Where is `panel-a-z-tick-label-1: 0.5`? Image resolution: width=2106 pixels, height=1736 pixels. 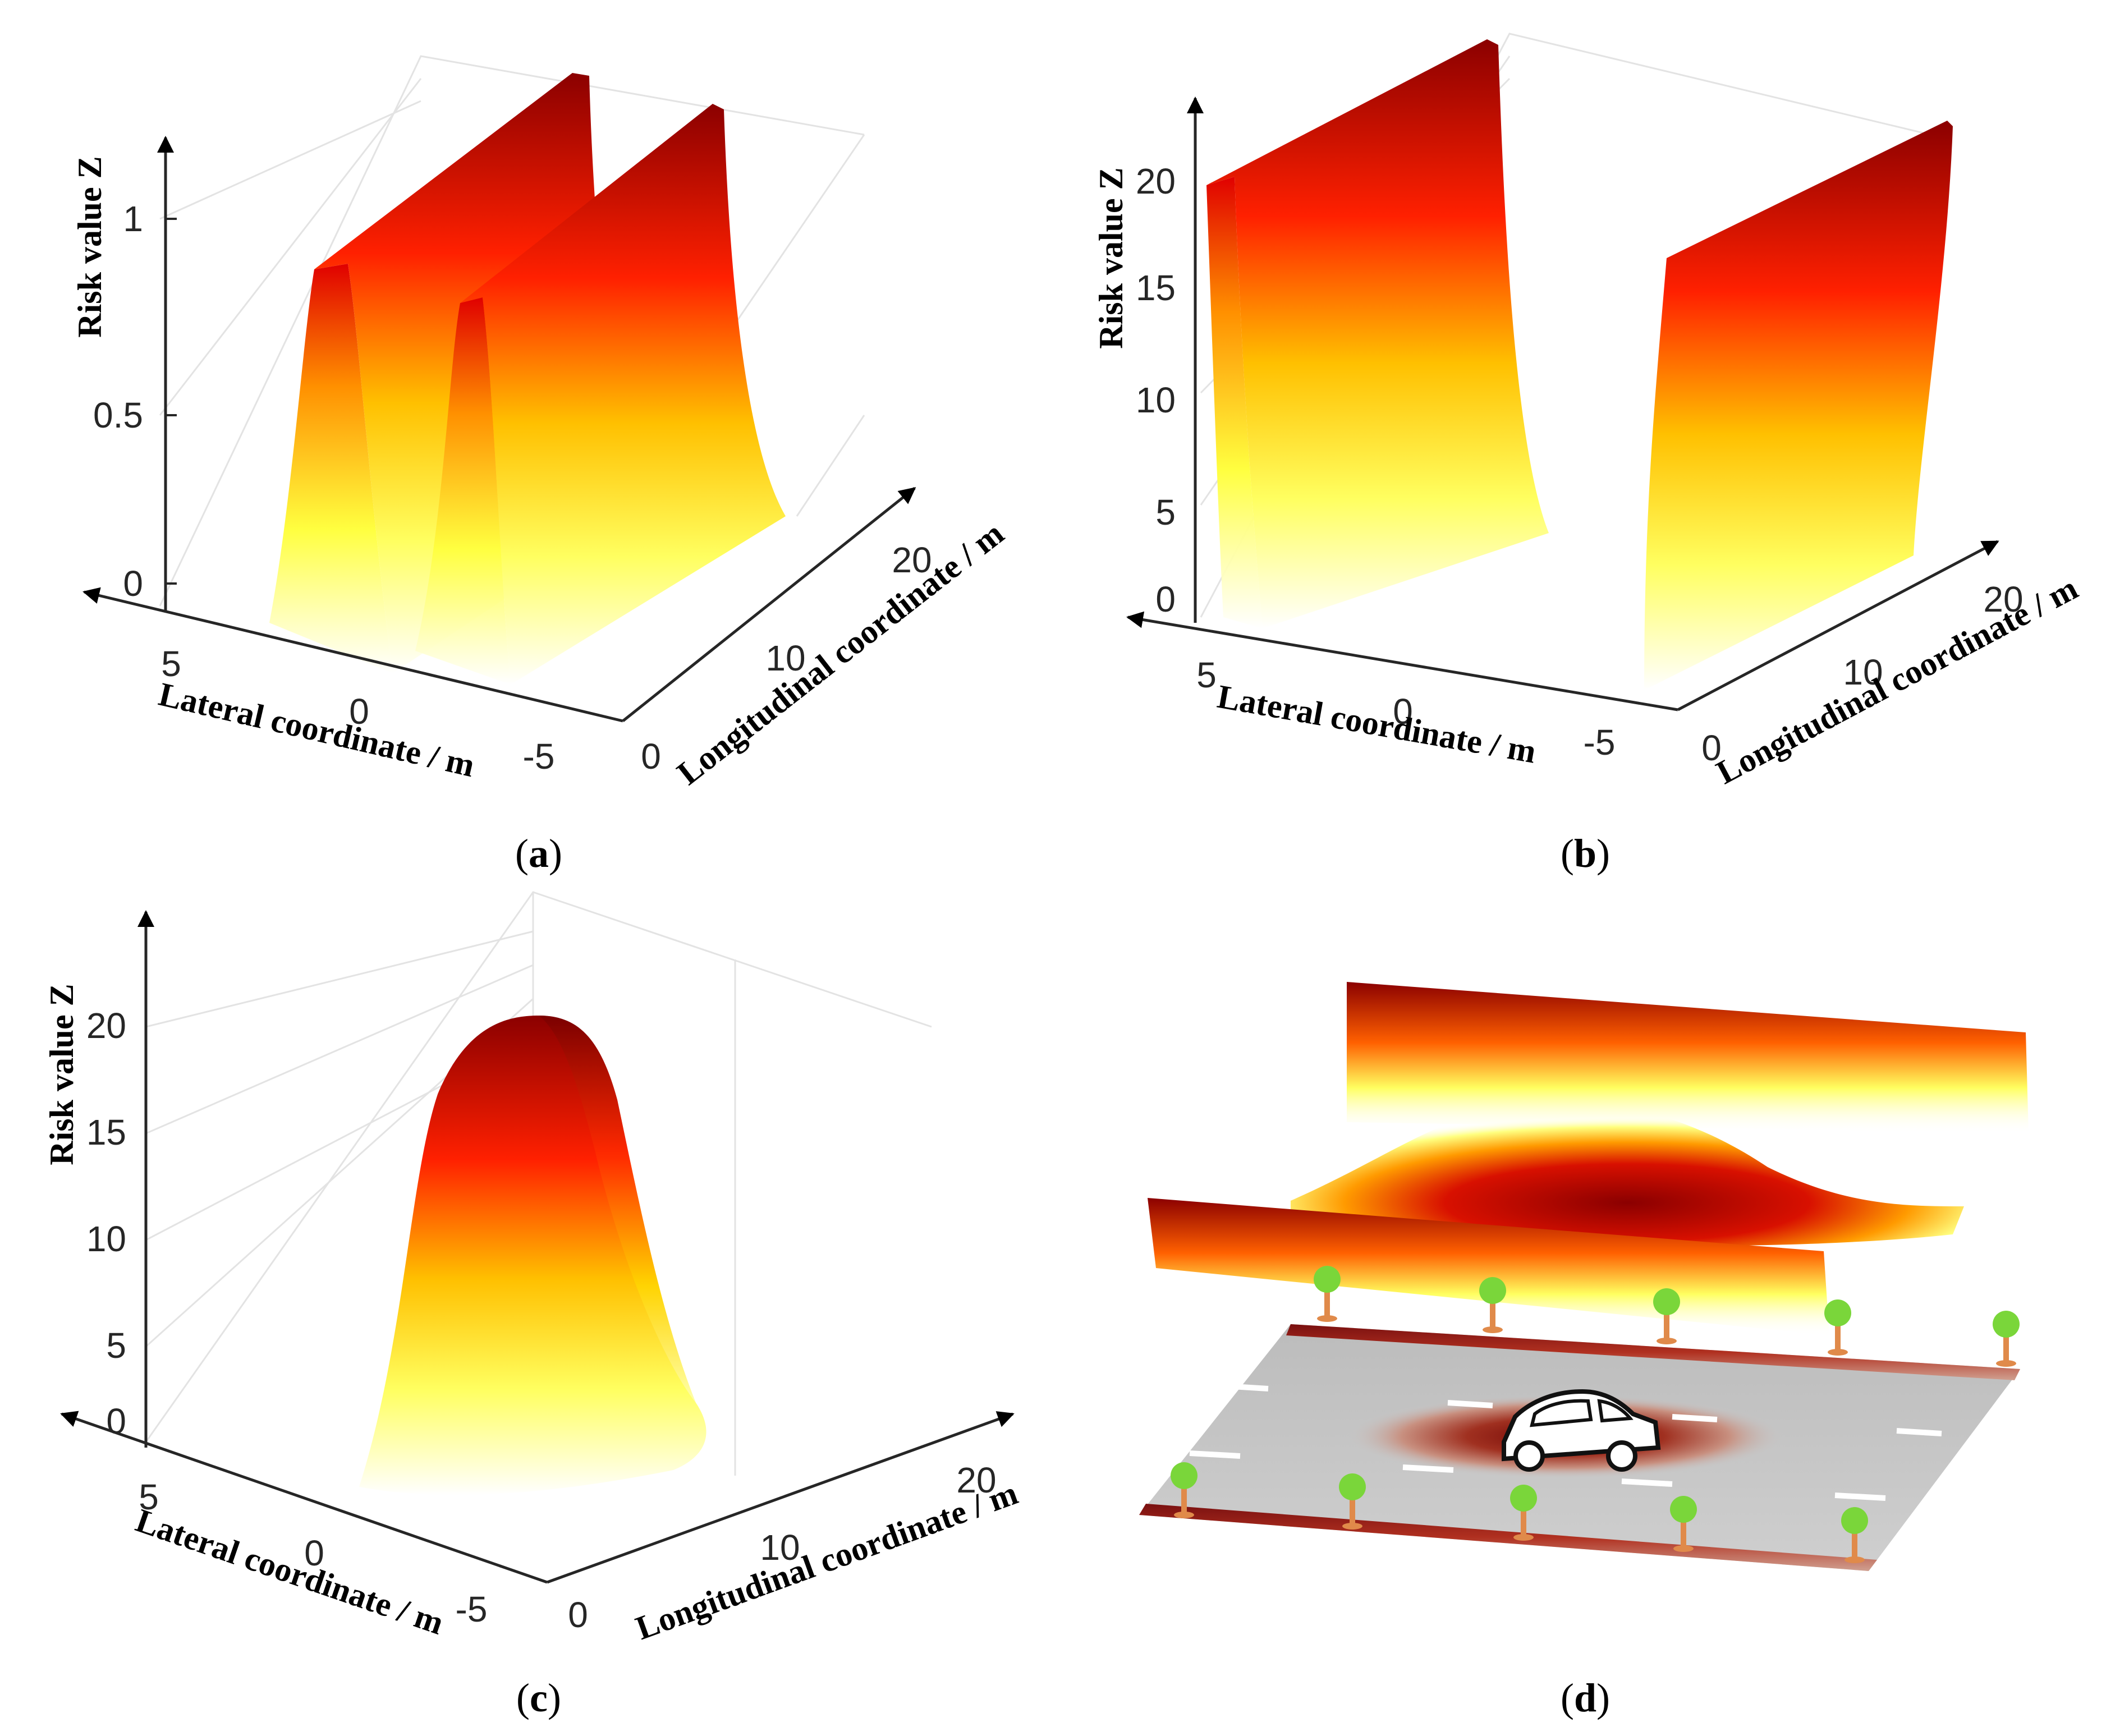
panel-a-z-tick-label-1: 0.5 is located at coordinates (118, 415).